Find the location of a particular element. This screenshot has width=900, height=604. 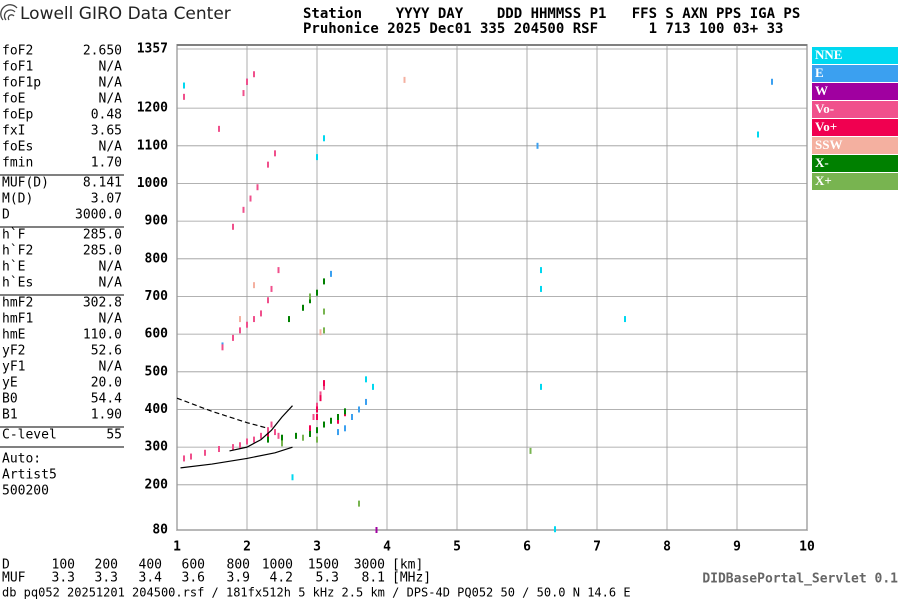

site-title: Lowell GIRO Data Center is located at coordinates (125, 14).